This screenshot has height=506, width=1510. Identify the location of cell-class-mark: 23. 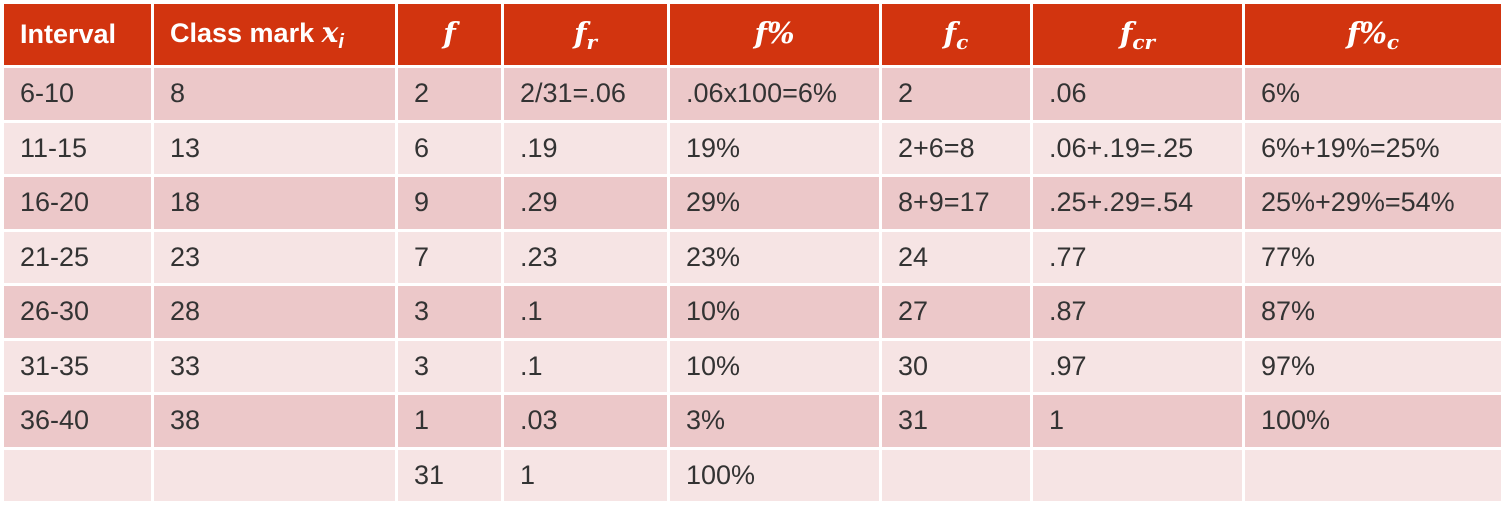
(276, 258).